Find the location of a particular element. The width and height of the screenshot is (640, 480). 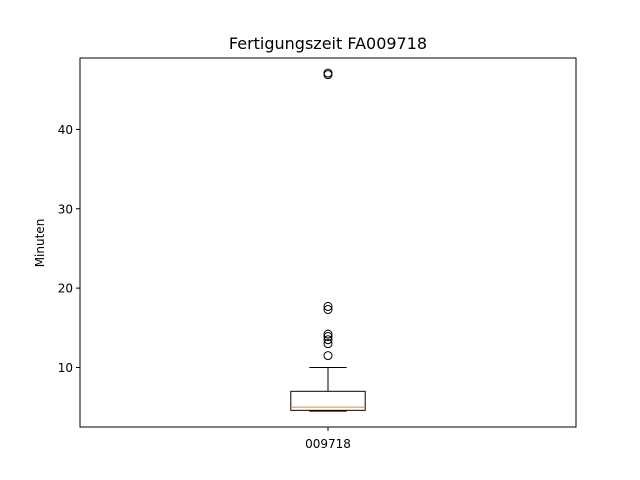

y-tick-label: 30 is located at coordinates (65, 209).